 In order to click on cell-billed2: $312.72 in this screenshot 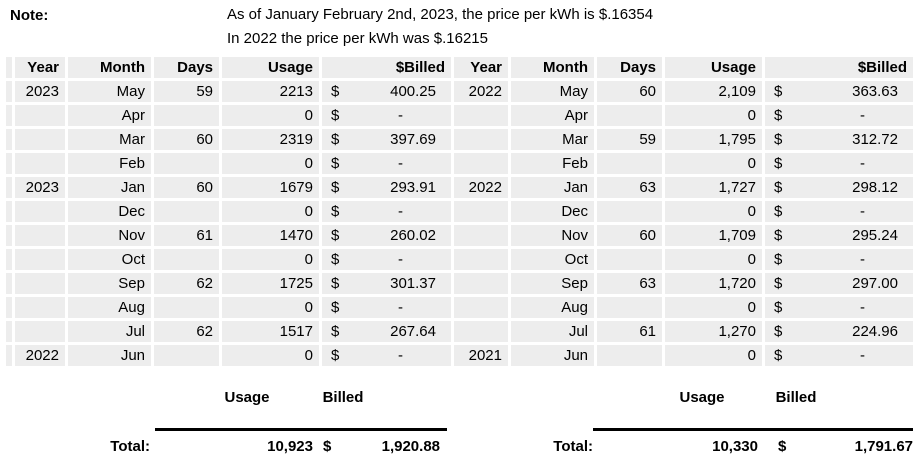, I will do `click(839, 139)`.